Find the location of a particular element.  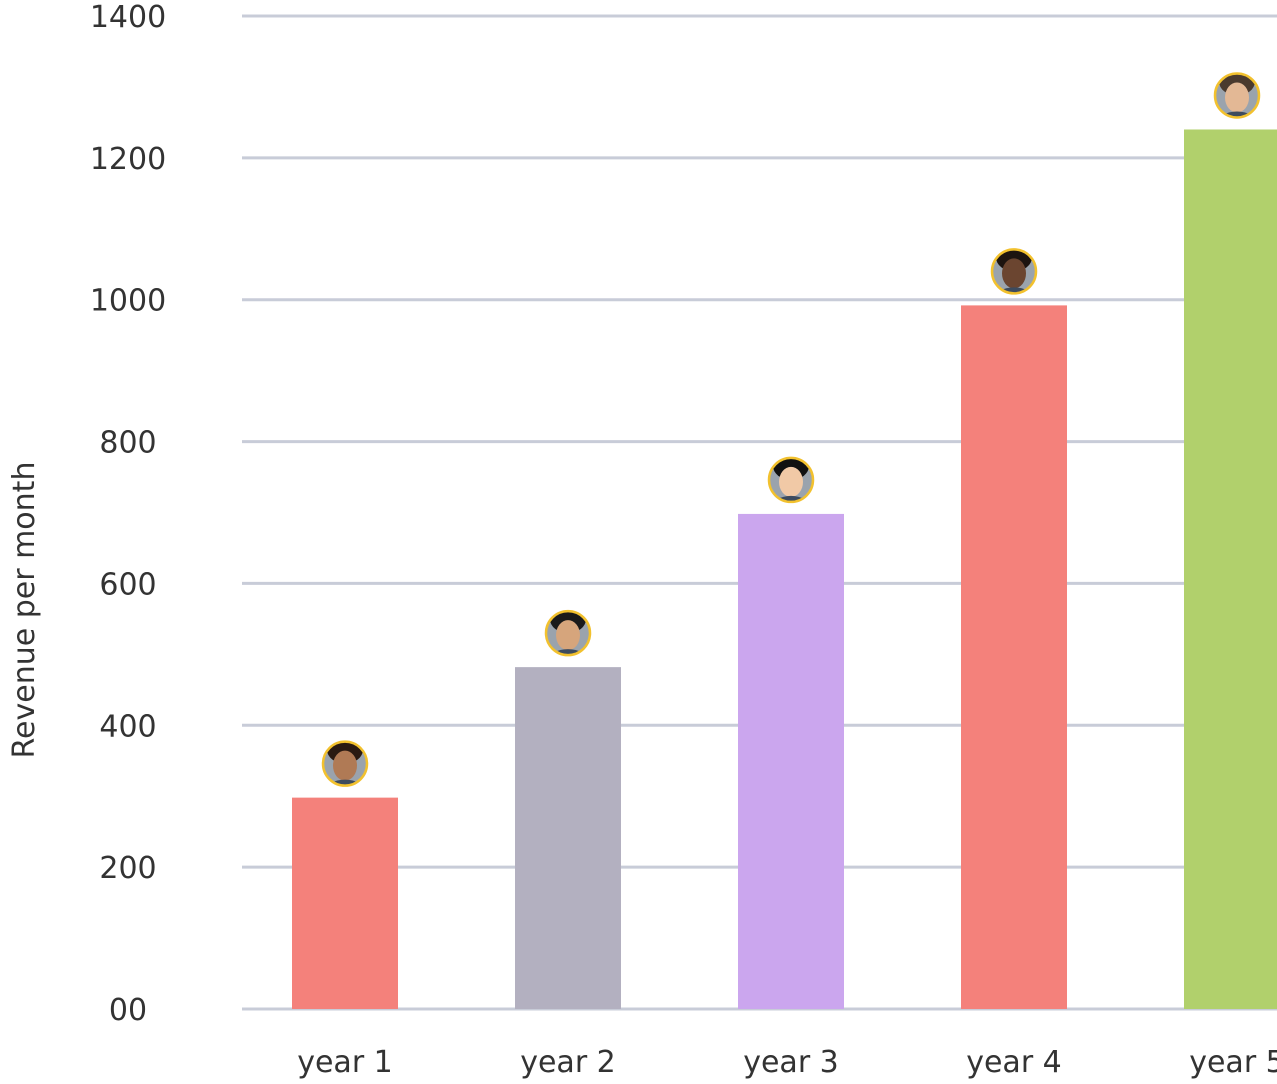

y-tick-label: 400 is located at coordinates (127, 726).